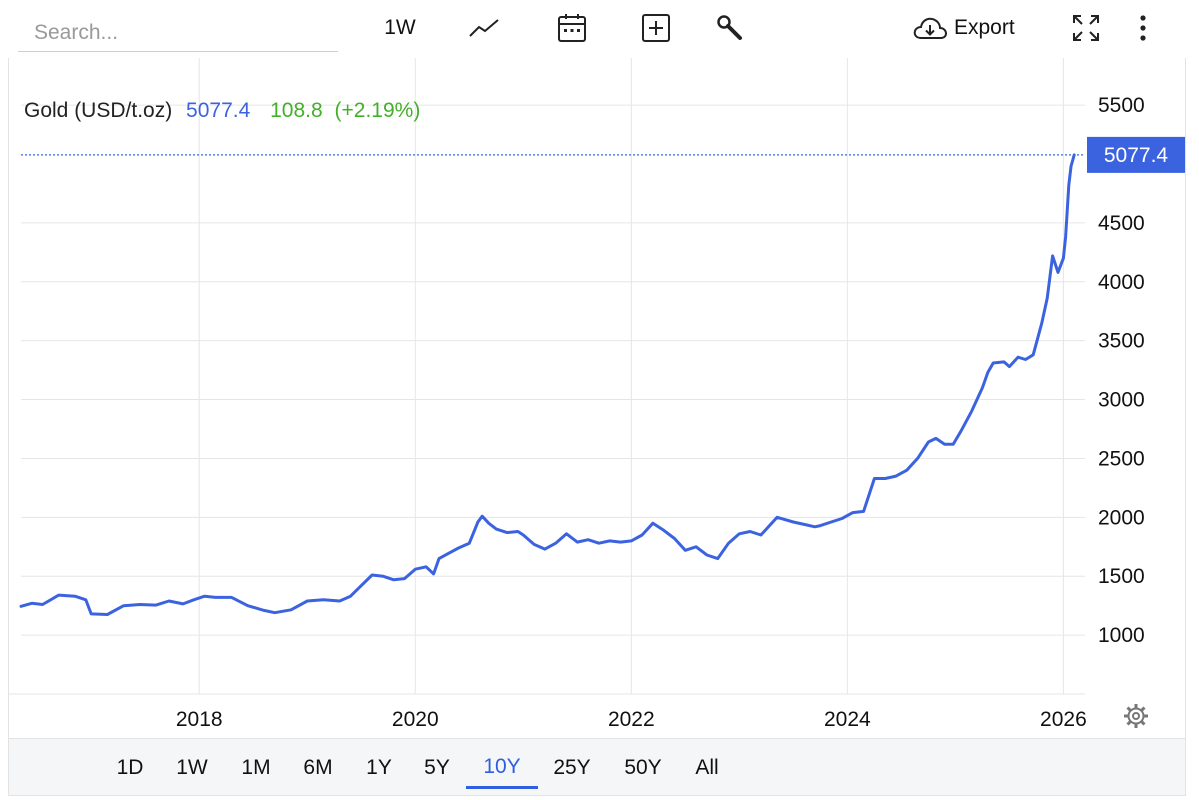 The width and height of the screenshot is (1199, 800). I want to click on range-button-6m: 6M, so click(318, 767).